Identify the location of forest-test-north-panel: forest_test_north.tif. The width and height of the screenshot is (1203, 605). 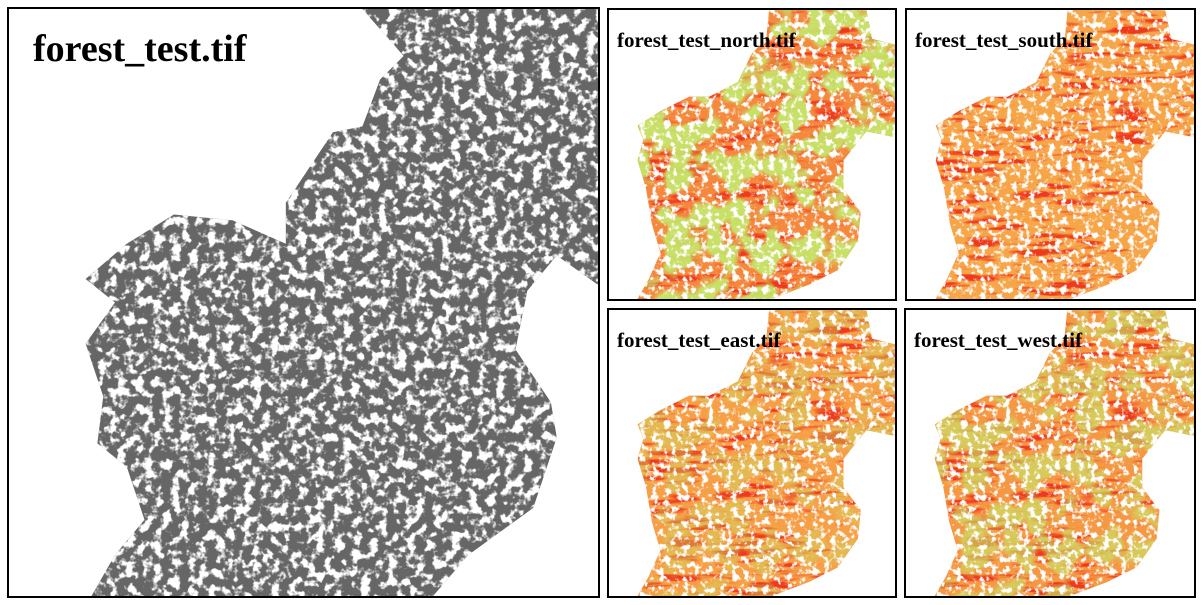
(752, 154).